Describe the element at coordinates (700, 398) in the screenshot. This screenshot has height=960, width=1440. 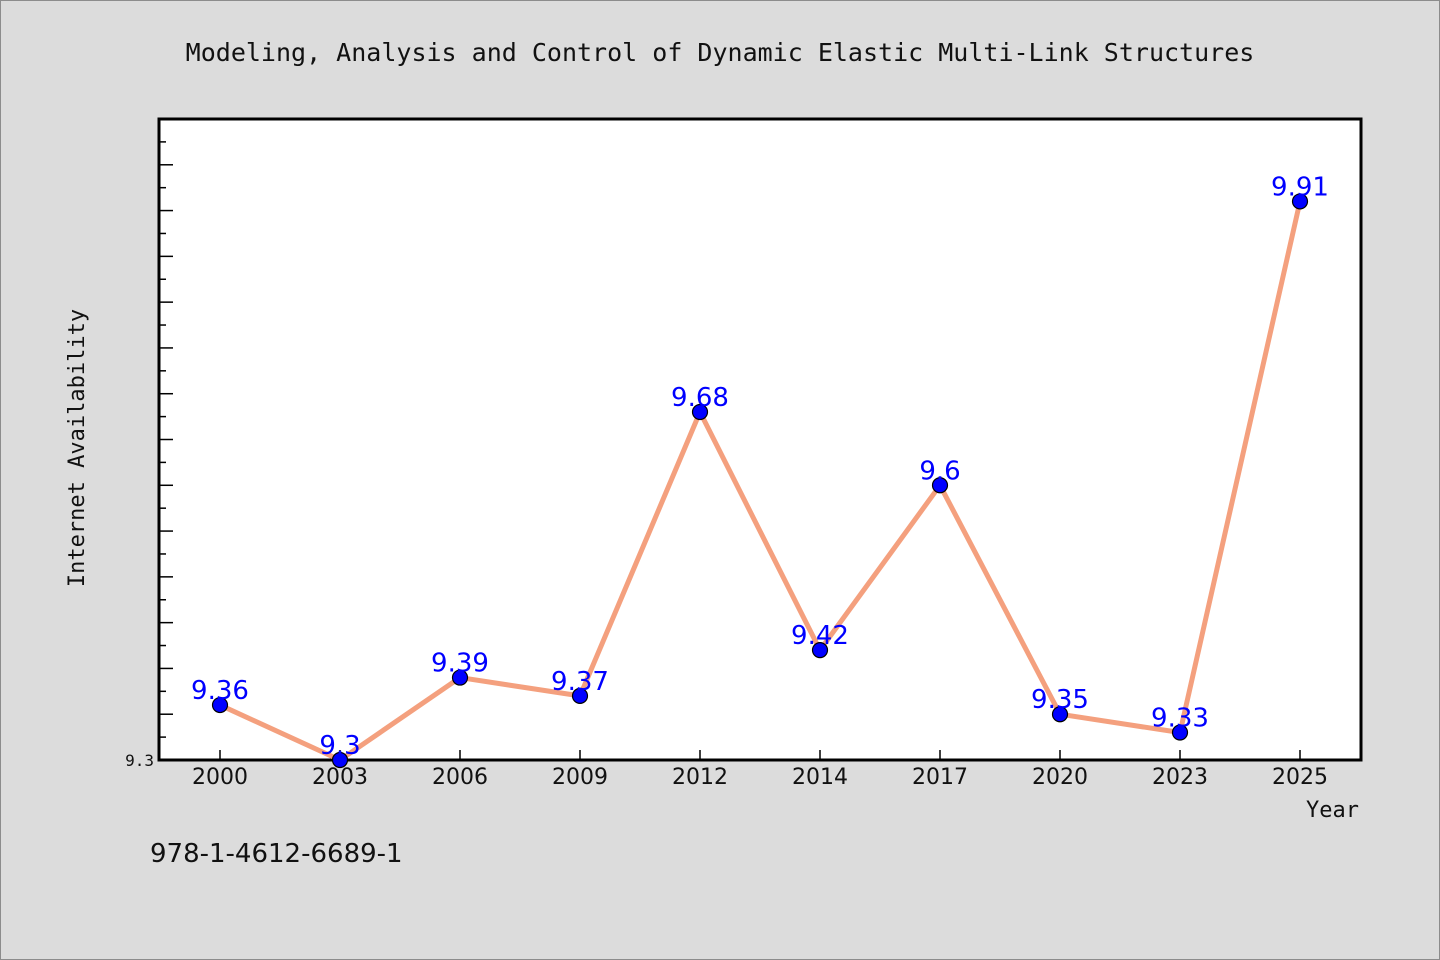
I see `data-label: 9.68` at that location.